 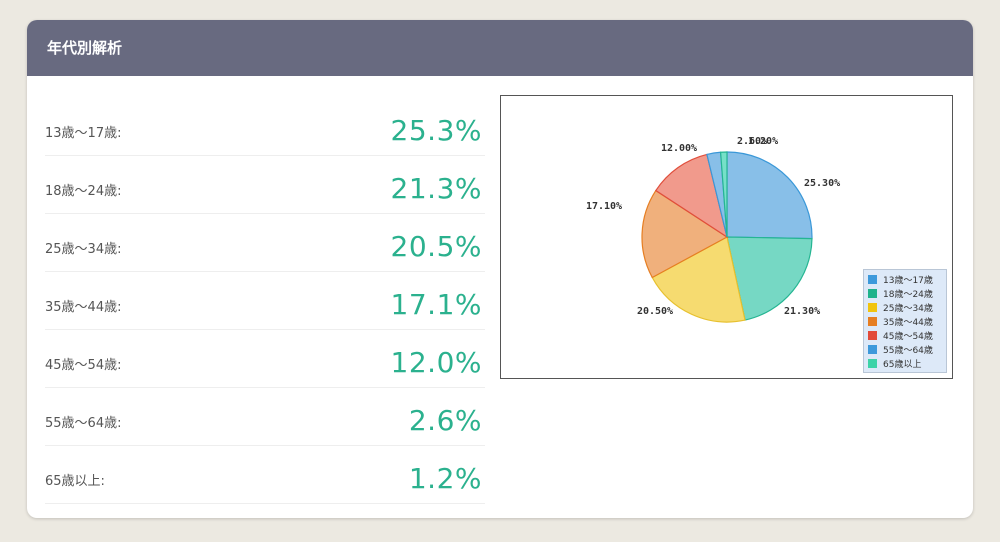 I want to click on list-item: 45歳〜54歳: 12.0%, so click(x=265, y=359).